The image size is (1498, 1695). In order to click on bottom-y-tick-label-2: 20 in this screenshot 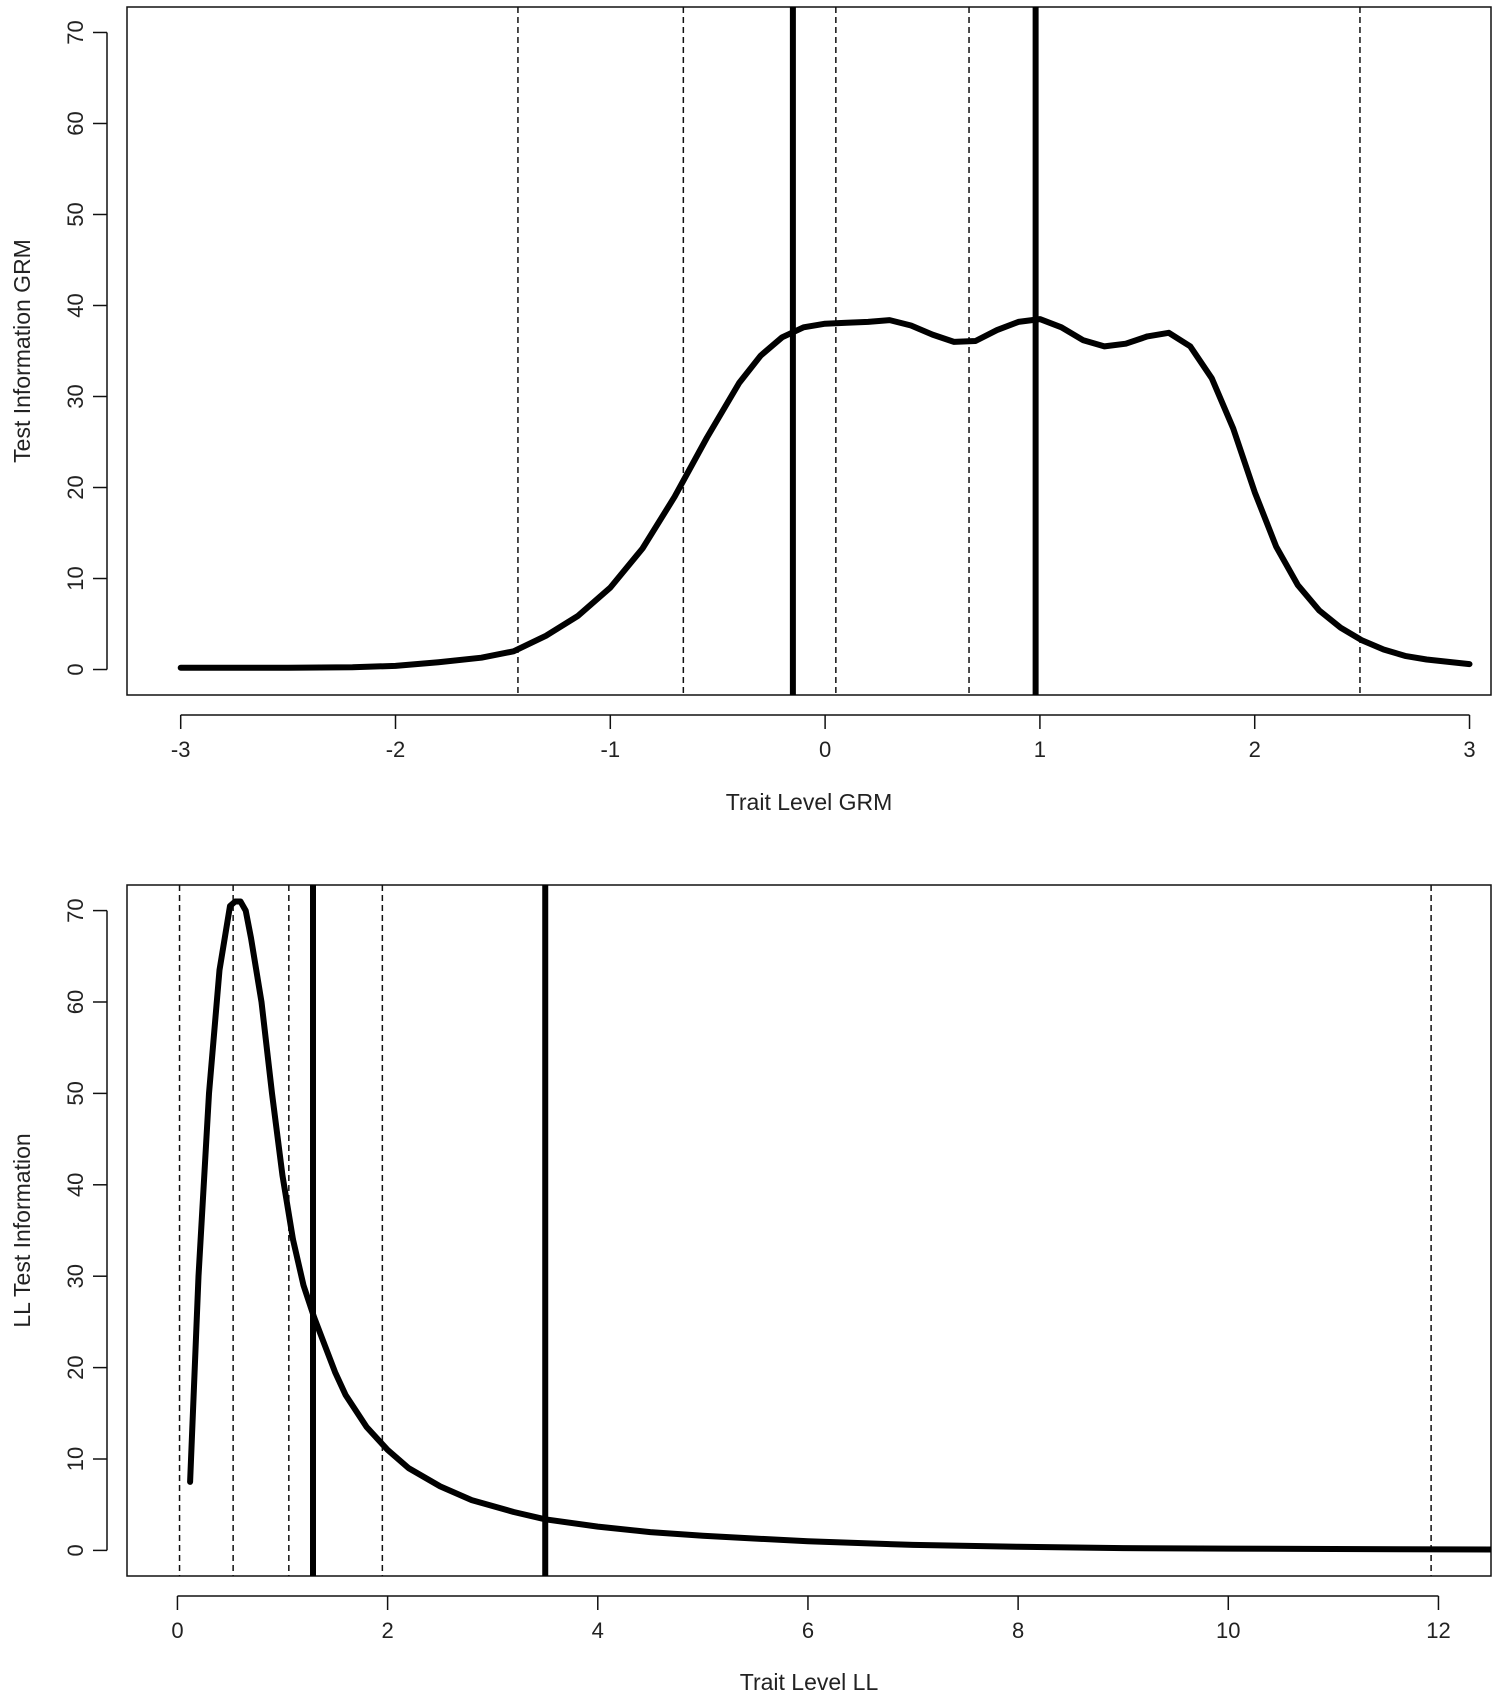, I will do `click(75, 1367)`.